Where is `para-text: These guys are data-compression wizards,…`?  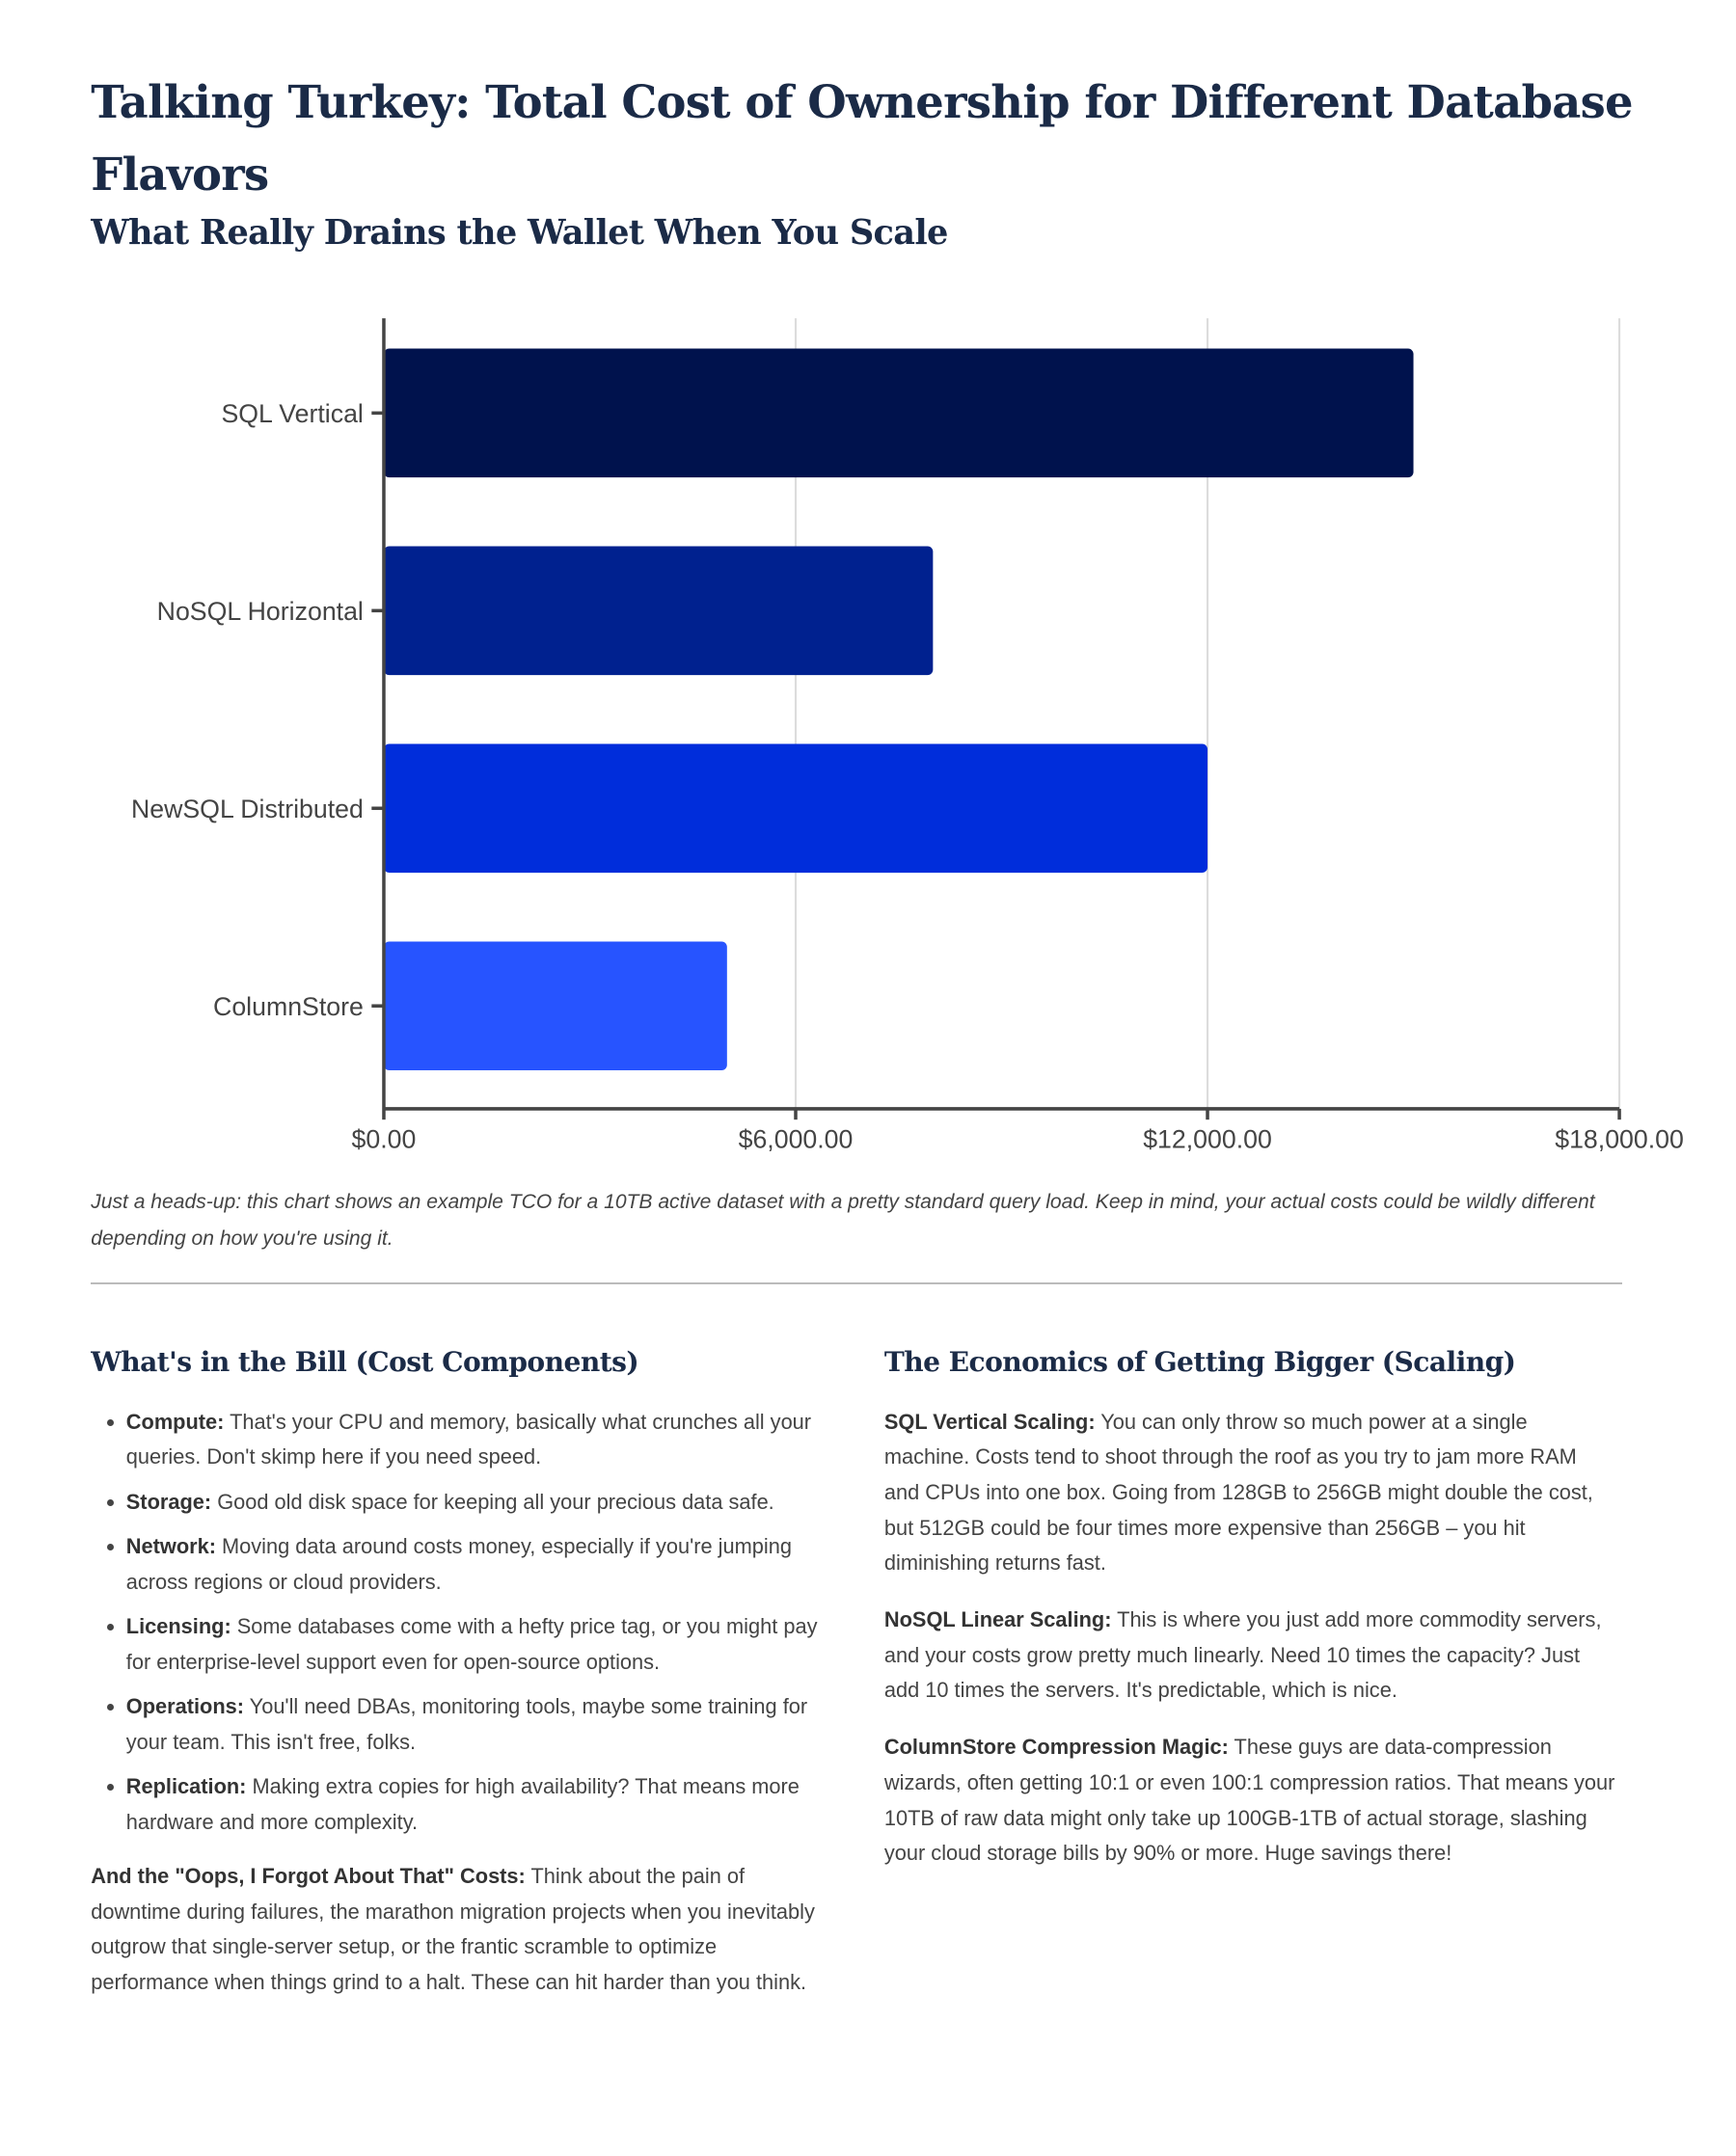 para-text: These guys are data-compression wizards,… is located at coordinates (1249, 1800).